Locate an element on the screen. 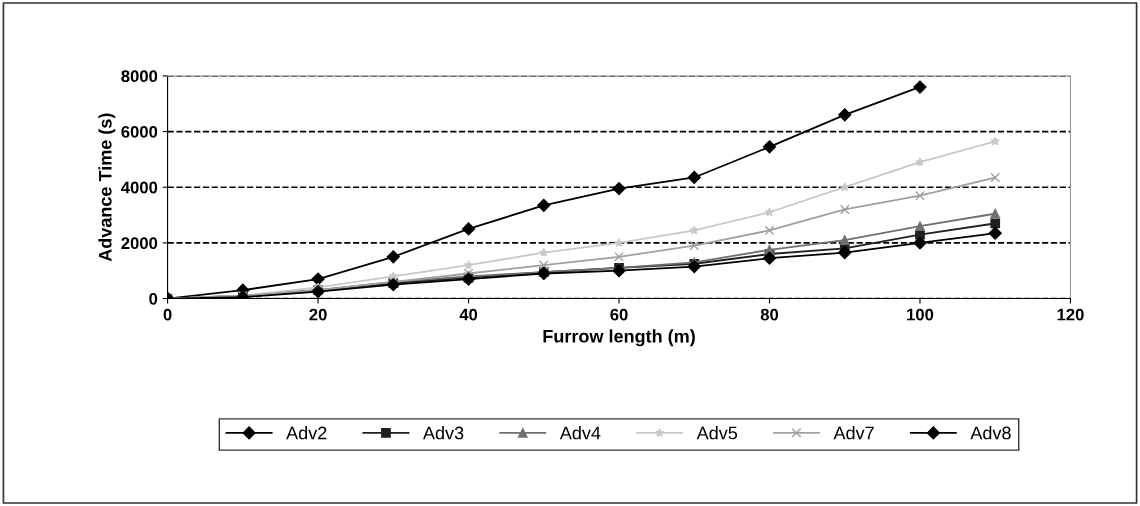 The image size is (1140, 506). legend-label: Adv4 is located at coordinates (580, 433).